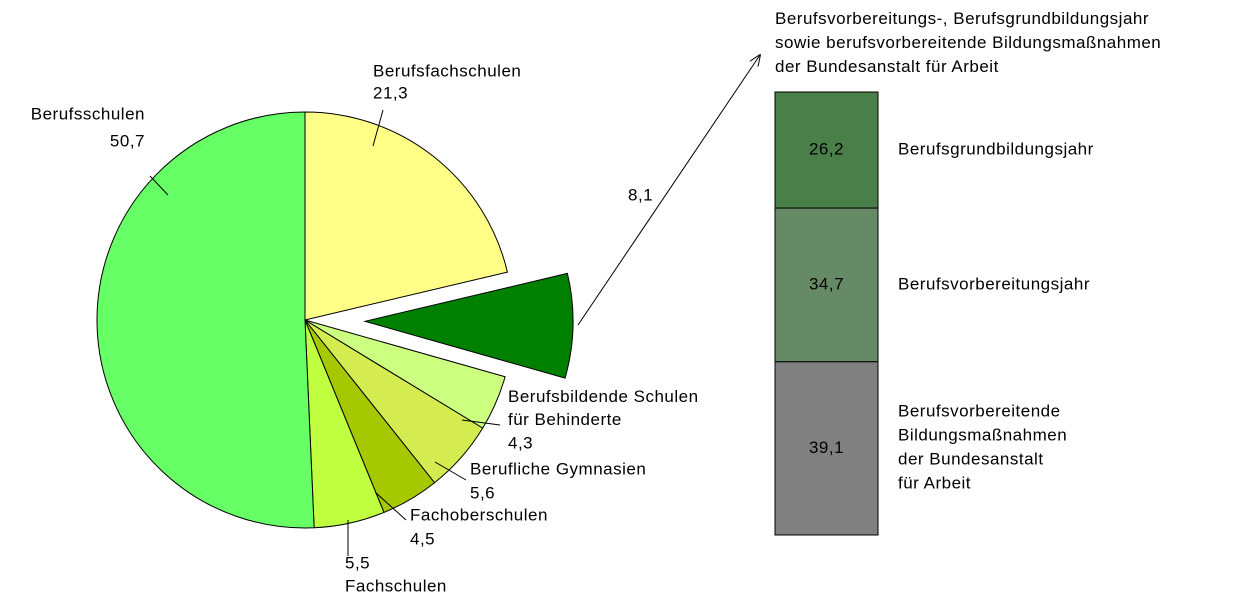 The height and width of the screenshot is (598, 1247). I want to click on slice-label: Berufsfachschulen, so click(447, 70).